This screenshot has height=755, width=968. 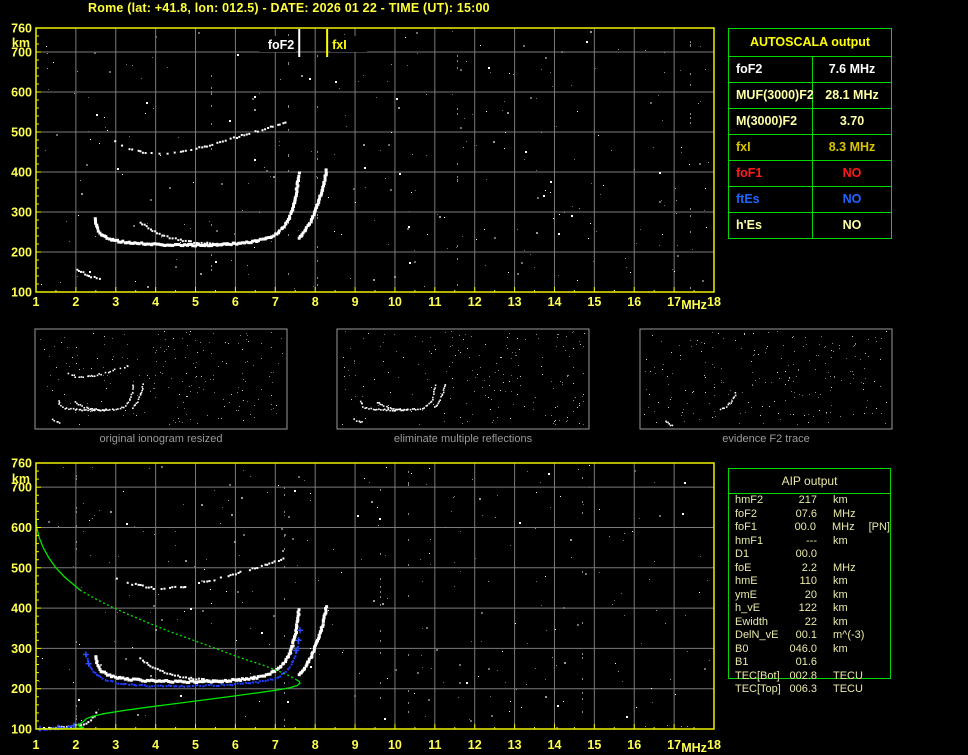 I want to click on autoscala-table-header: AUTOSCALA output, so click(x=810, y=43).